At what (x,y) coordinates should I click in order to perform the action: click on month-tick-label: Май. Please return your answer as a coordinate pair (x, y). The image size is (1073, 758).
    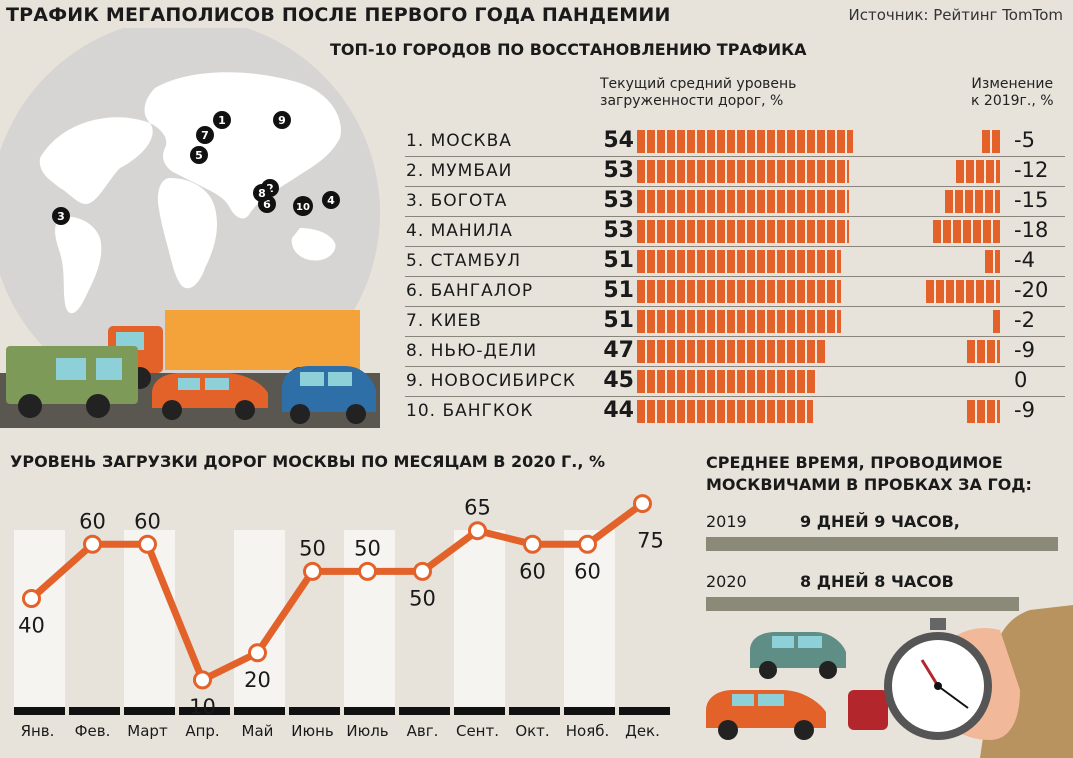
    Looking at the image, I should click on (258, 731).